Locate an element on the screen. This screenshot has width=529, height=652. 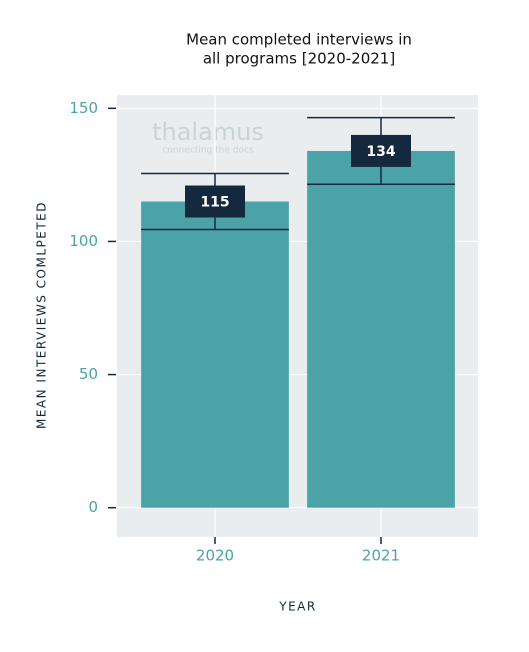
x-axis-label: YEAR is located at coordinates (297, 607).